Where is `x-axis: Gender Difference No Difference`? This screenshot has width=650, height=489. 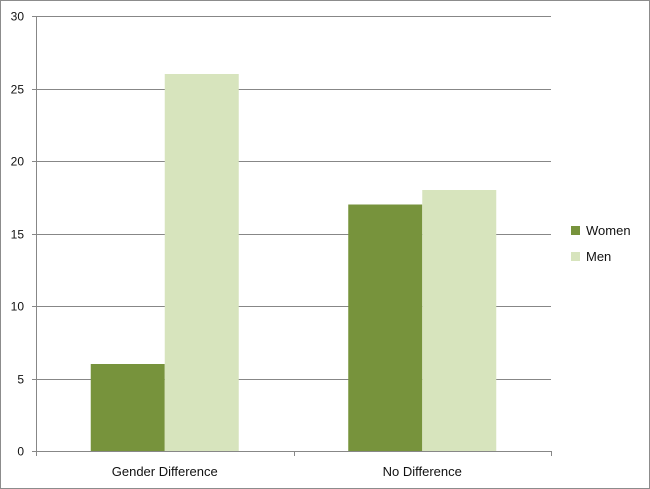
x-axis: Gender Difference No Difference is located at coordinates (294, 465).